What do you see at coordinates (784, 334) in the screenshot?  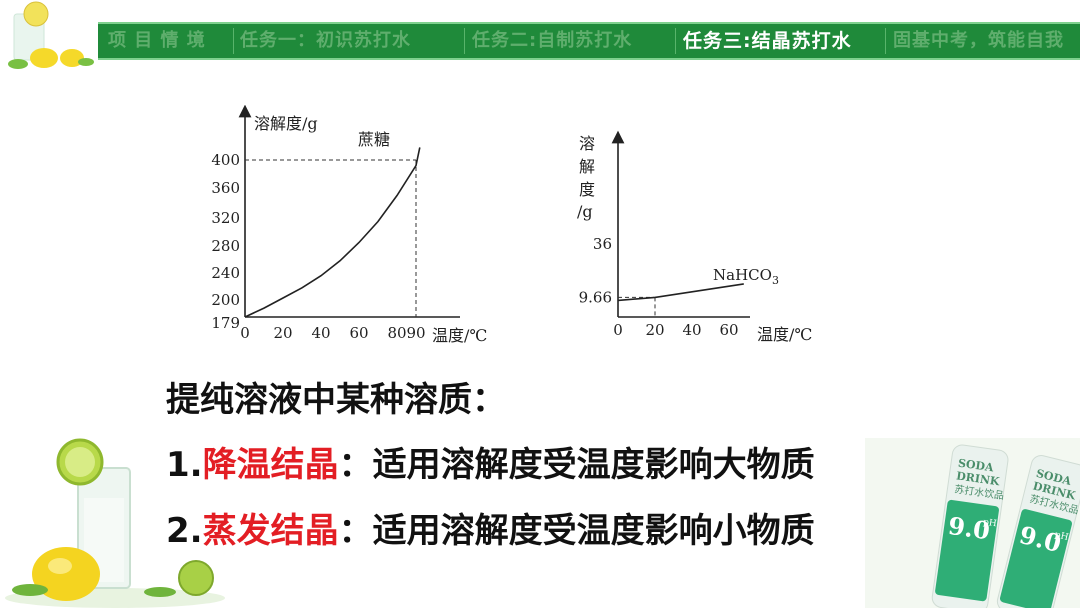 I see `nahco3-chart-xlabel: 温度/℃` at bounding box center [784, 334].